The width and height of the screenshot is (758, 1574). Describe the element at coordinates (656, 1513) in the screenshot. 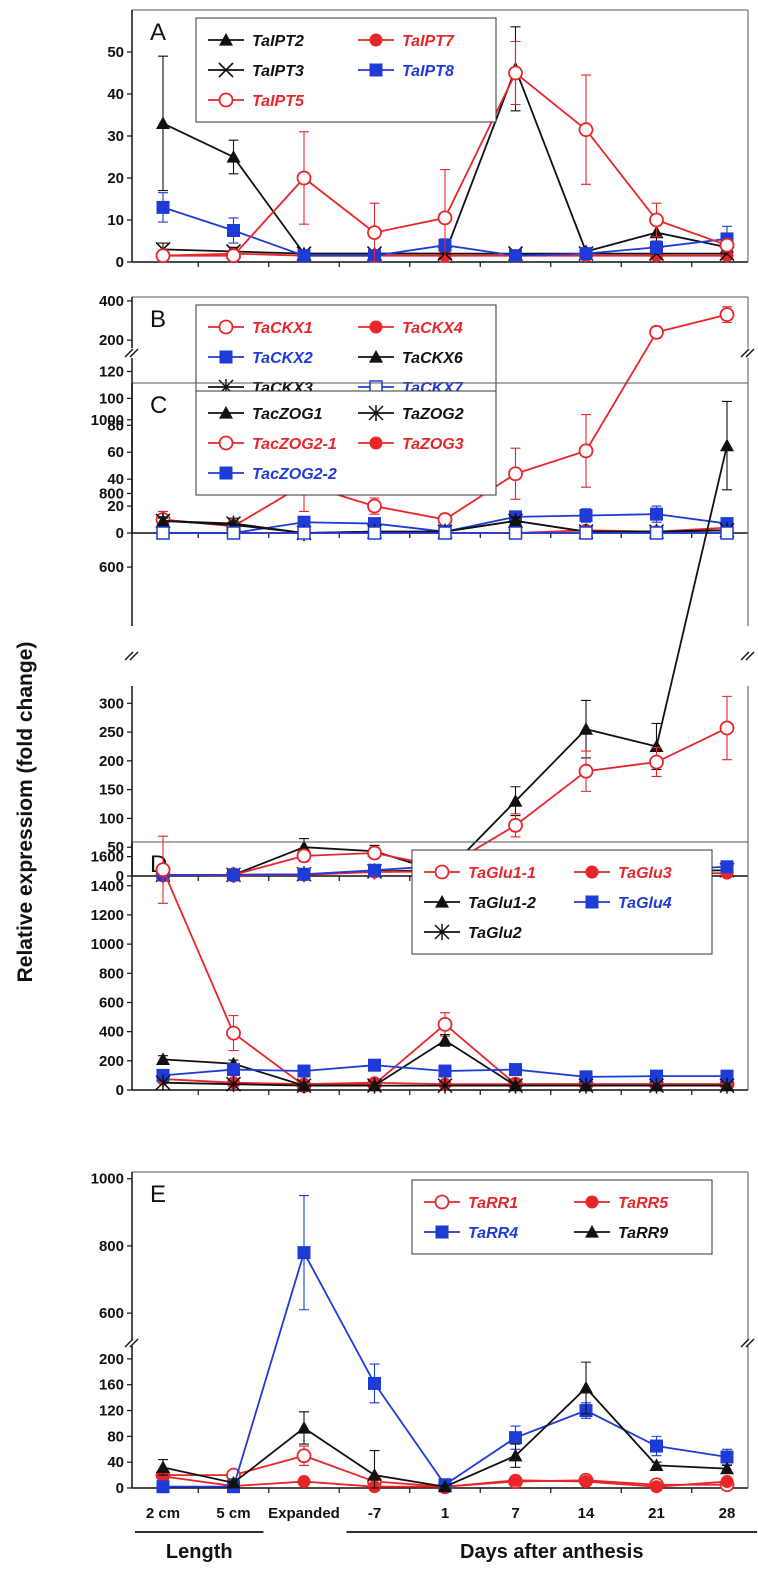

I see `x-tick-label: 21` at that location.